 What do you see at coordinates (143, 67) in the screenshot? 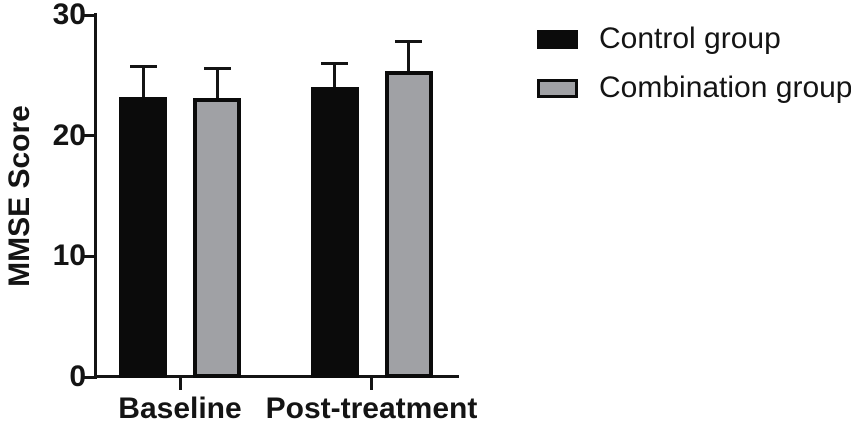
I see `error-bar-cap-control-group-baseline` at bounding box center [143, 67].